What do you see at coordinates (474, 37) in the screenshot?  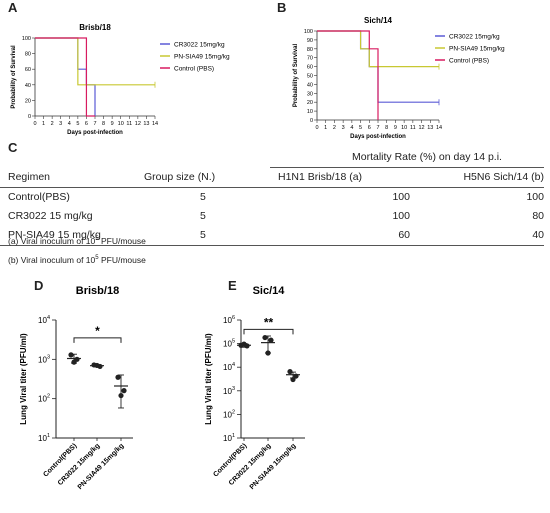 I see `legend-label: CR3022 15mg/kg` at bounding box center [474, 37].